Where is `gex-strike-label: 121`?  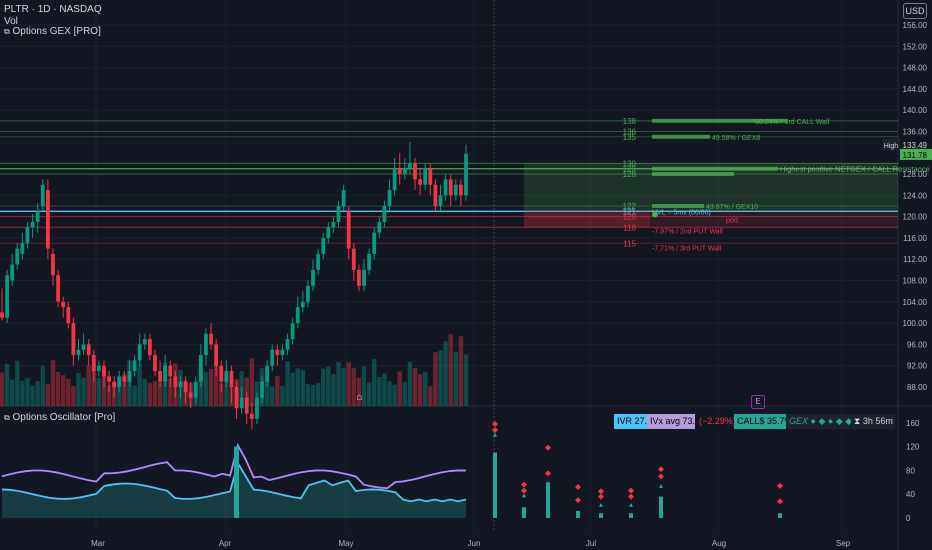 gex-strike-label: 121 is located at coordinates (630, 211).